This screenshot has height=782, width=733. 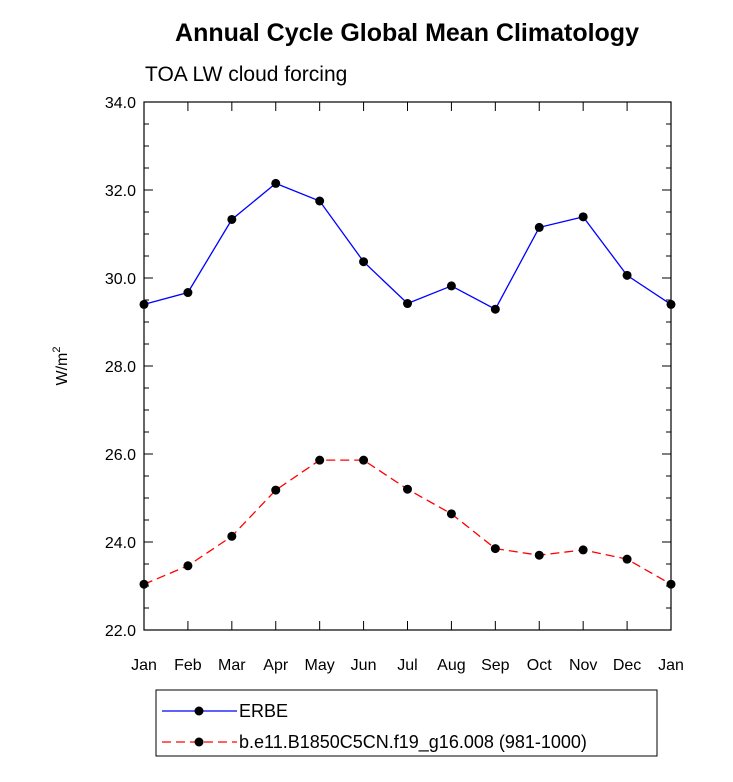 What do you see at coordinates (120, 103) in the screenshot?
I see `y-tick-label: 34.0` at bounding box center [120, 103].